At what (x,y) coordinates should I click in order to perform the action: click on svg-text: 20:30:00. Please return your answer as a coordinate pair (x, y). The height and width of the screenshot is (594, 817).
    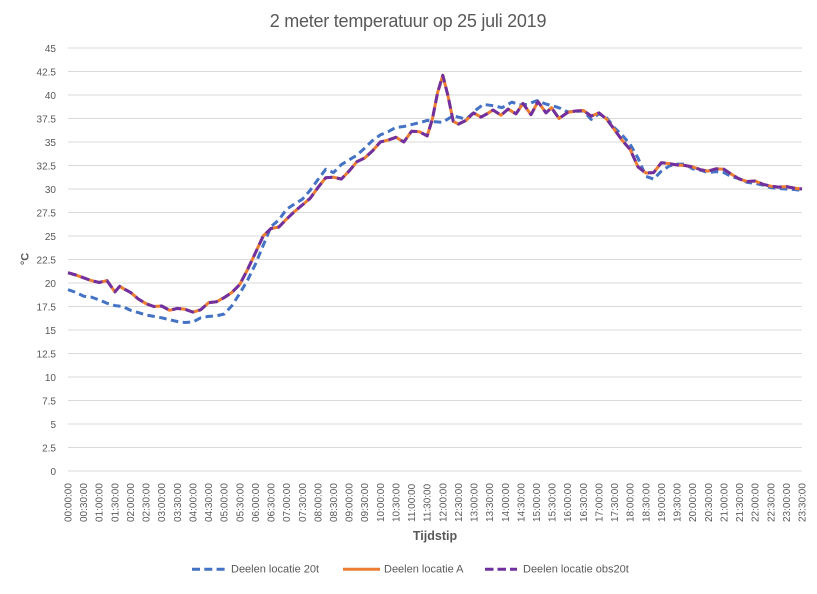
    Looking at the image, I should click on (709, 502).